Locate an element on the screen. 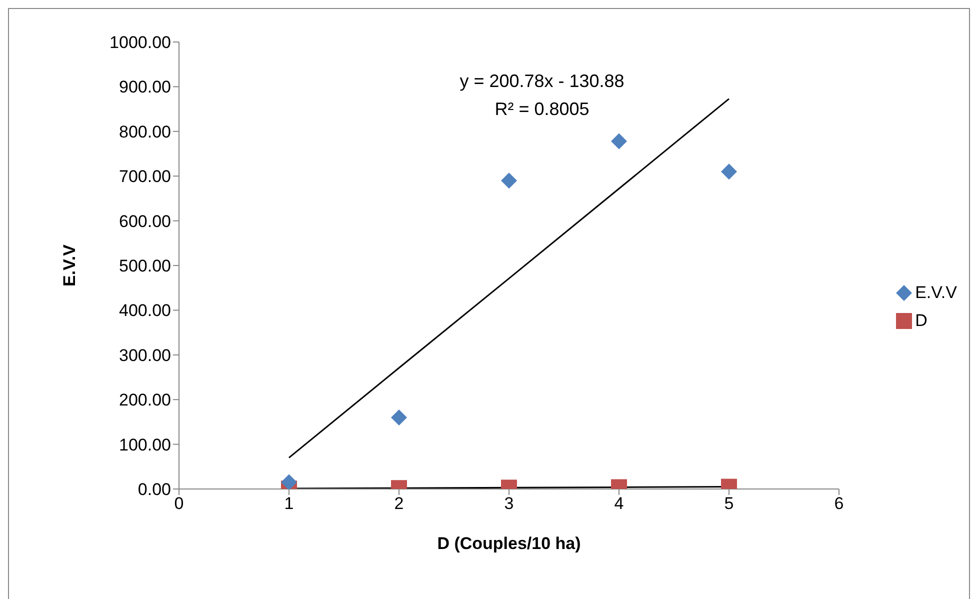  y-tick-label: 1000.00 is located at coordinates (140, 42).